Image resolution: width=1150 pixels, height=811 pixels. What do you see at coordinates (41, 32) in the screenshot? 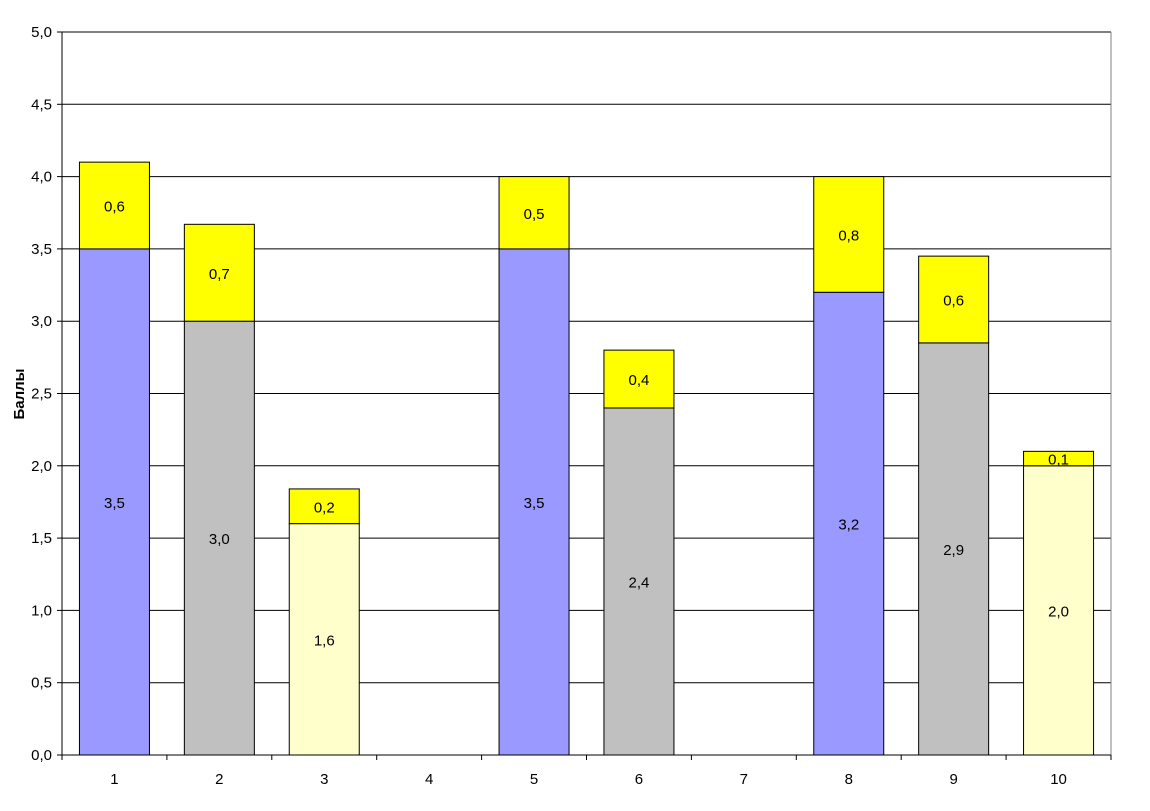
I see `y-tick-label: 5,0` at bounding box center [41, 32].